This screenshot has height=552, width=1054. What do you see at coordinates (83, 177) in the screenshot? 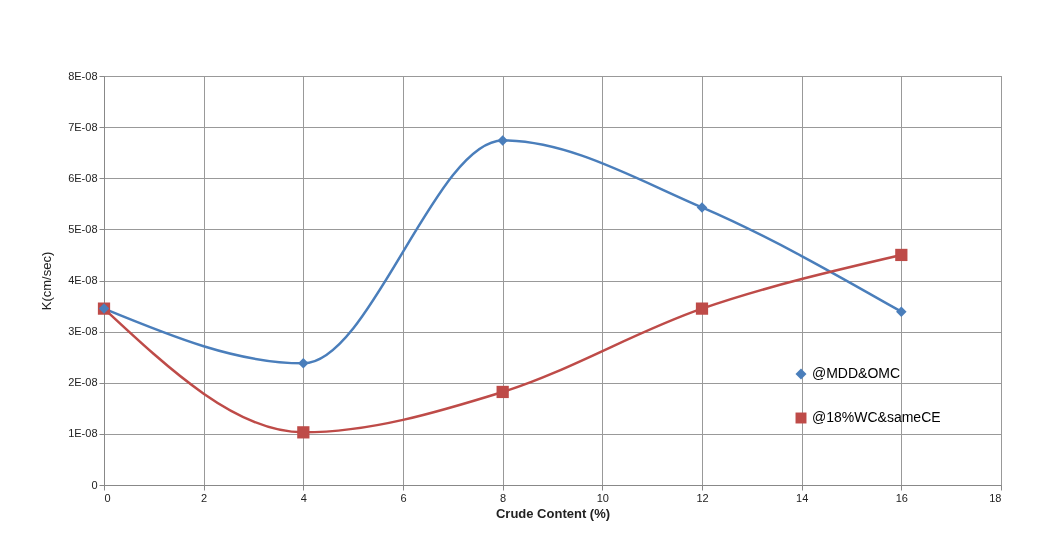
I see `y-tick-label: 6E-08` at bounding box center [83, 177].